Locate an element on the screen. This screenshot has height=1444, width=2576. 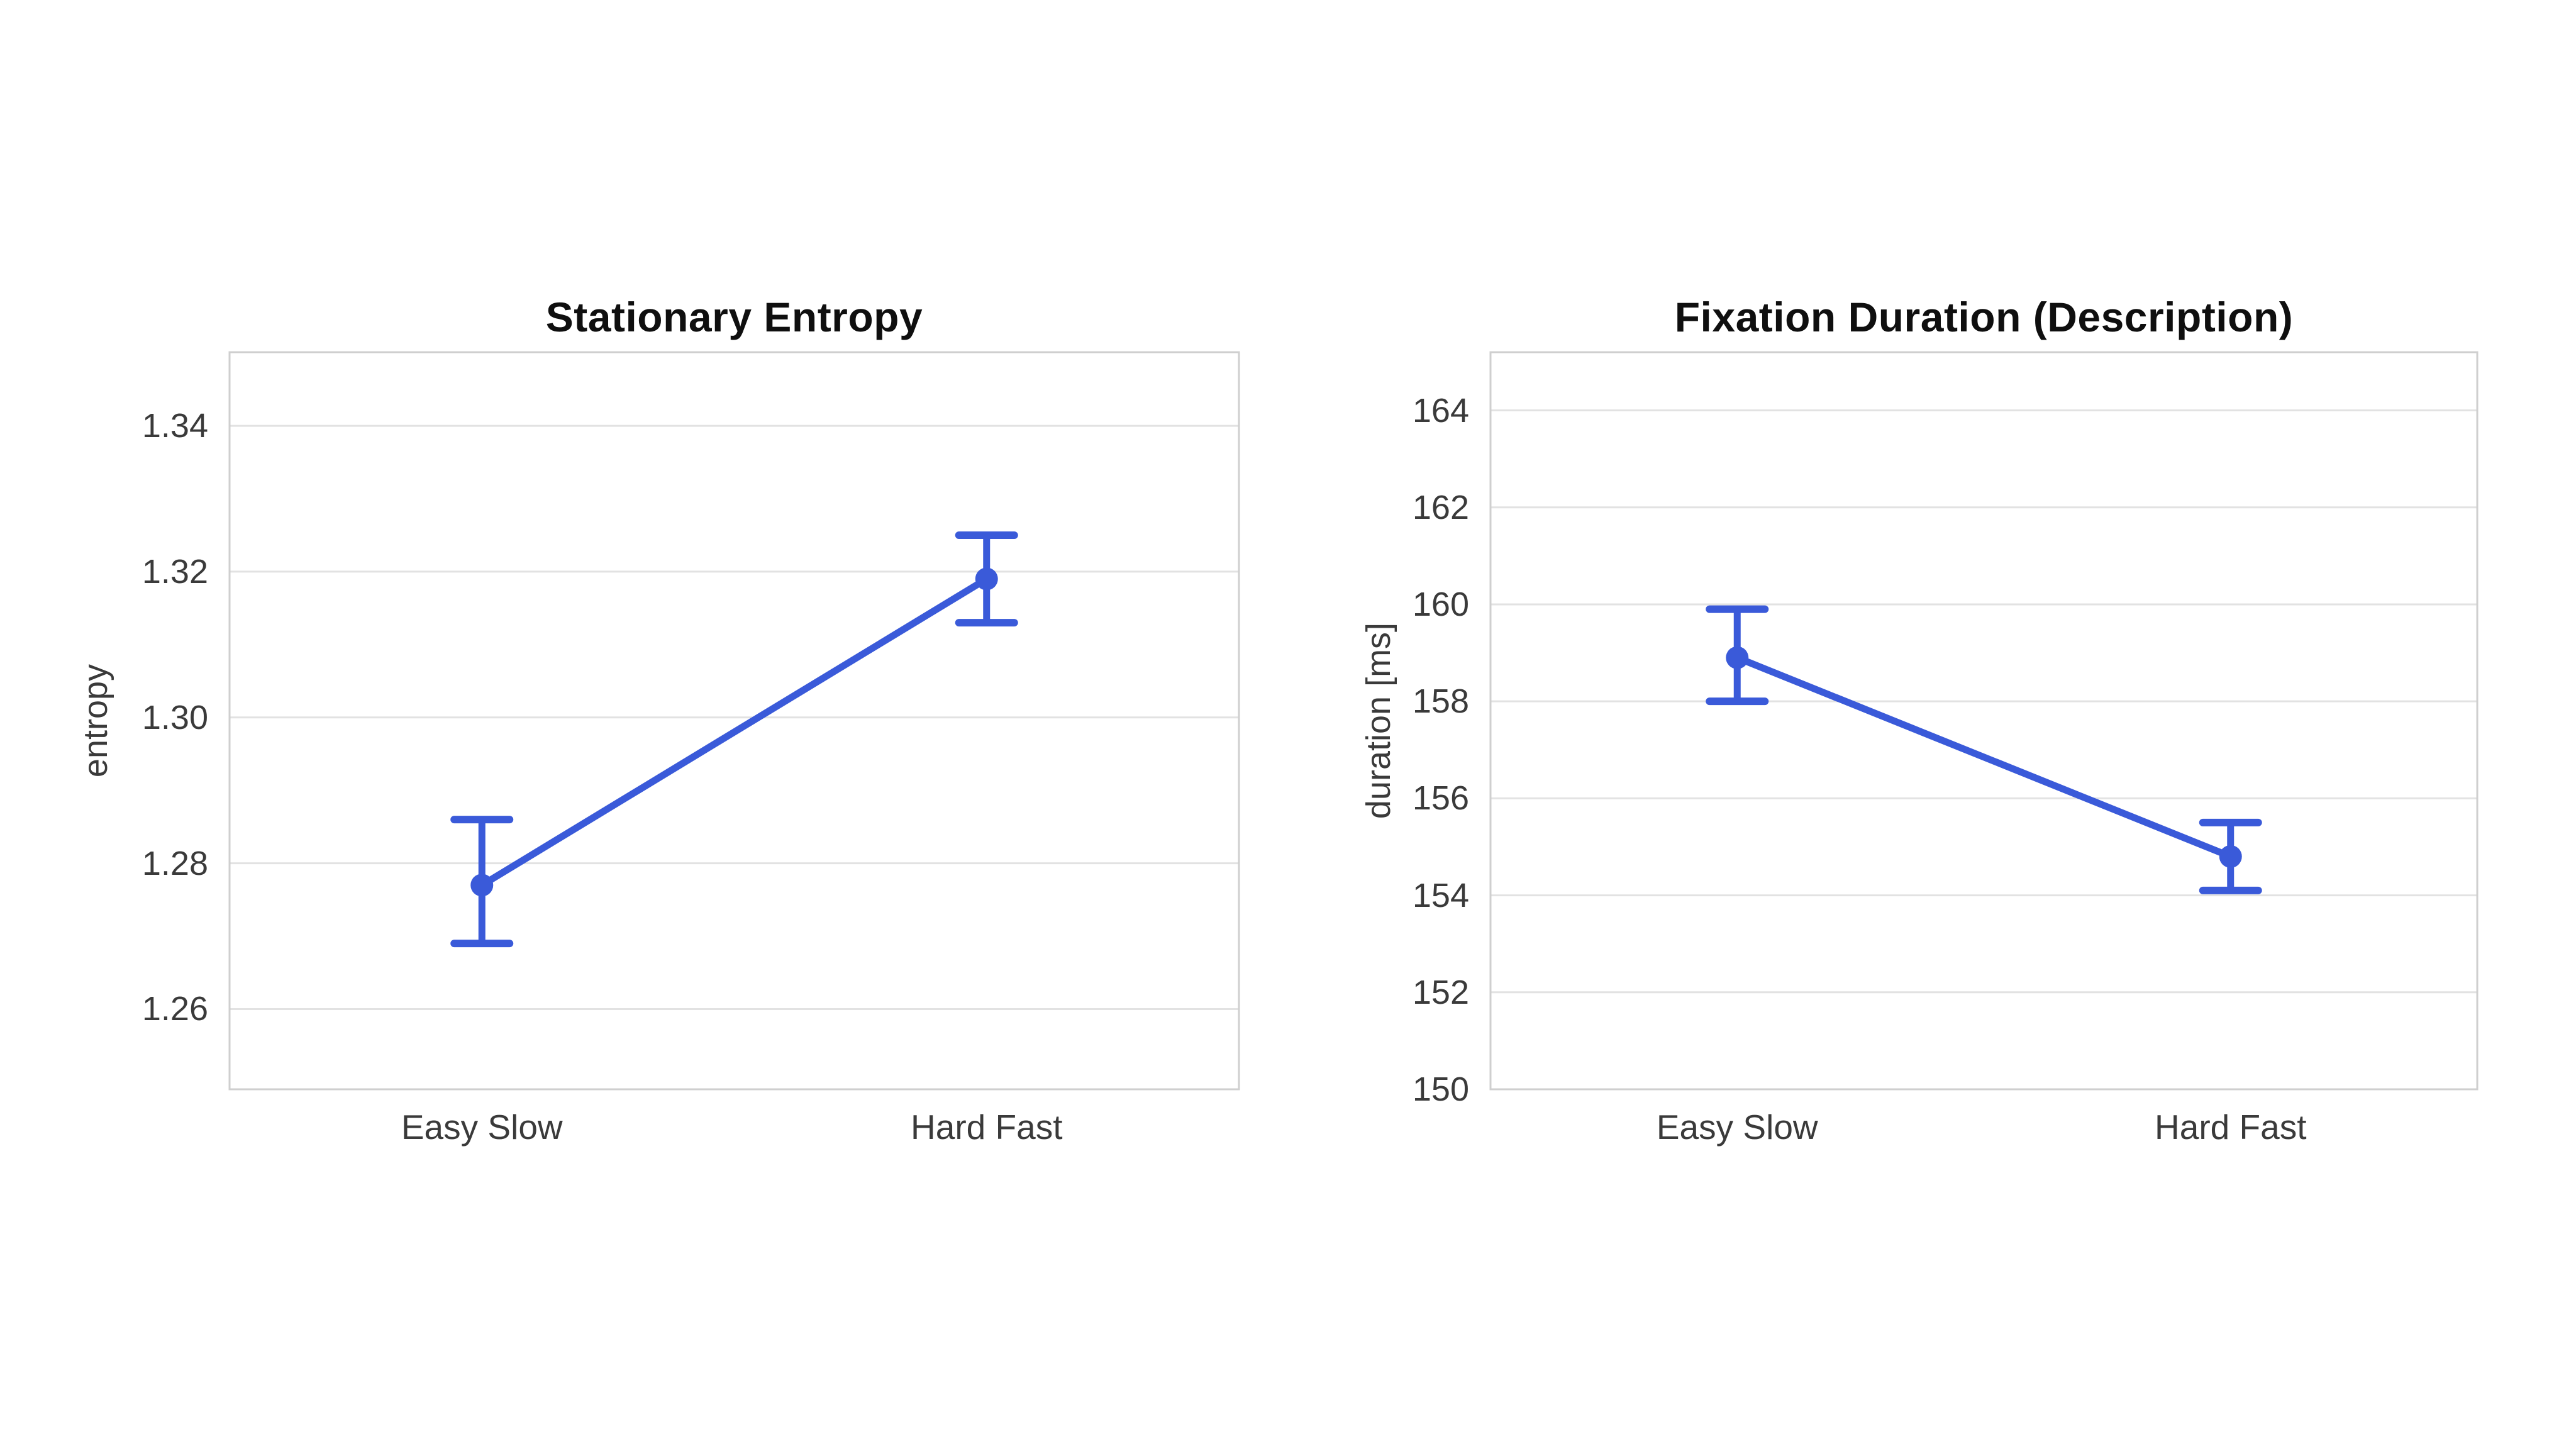
y-tick-label-1.32: 1.32 is located at coordinates (175, 571).